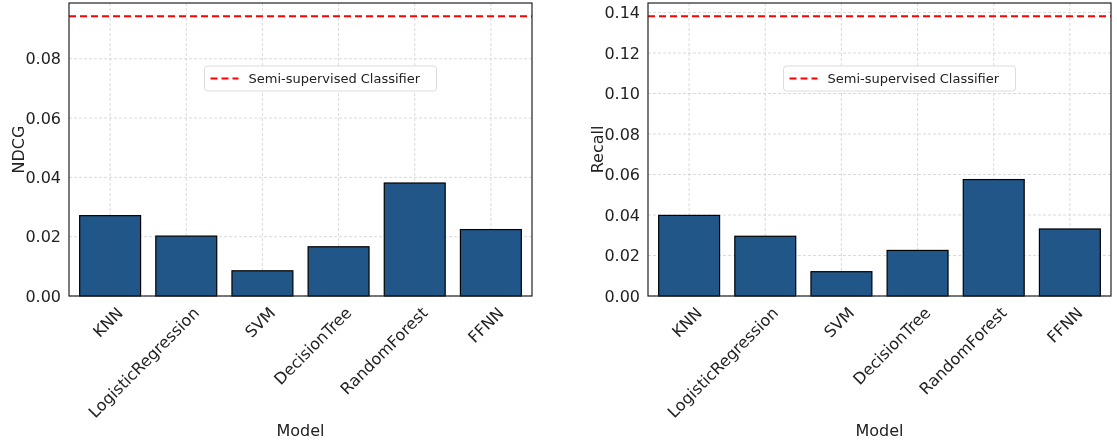 The image size is (1117, 445). What do you see at coordinates (18, 149) in the screenshot?
I see `y-axis-title: NDCG` at bounding box center [18, 149].